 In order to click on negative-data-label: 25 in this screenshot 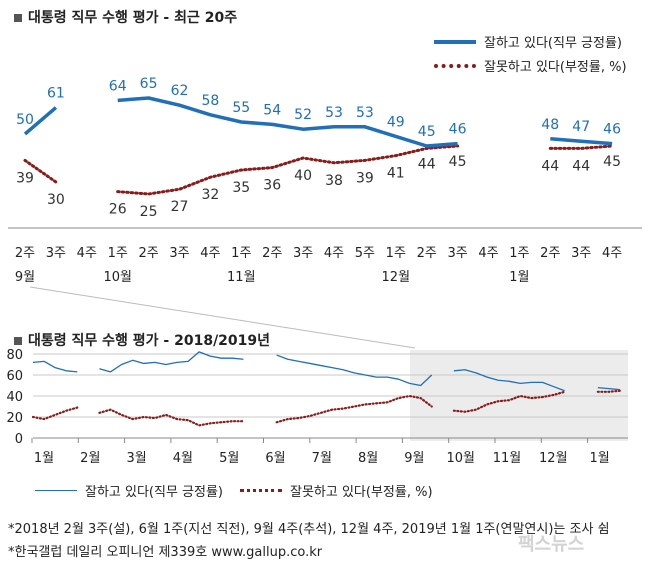, I will do `click(149, 212)`.